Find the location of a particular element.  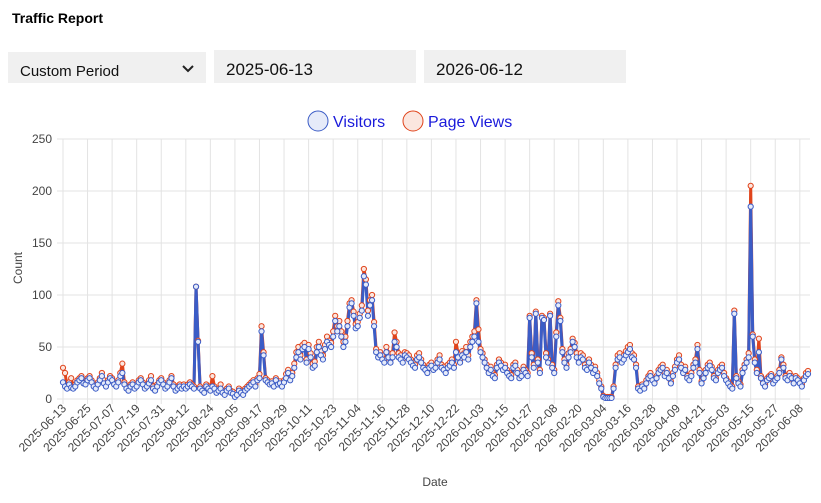

chevron is located at coordinates (188, 69).